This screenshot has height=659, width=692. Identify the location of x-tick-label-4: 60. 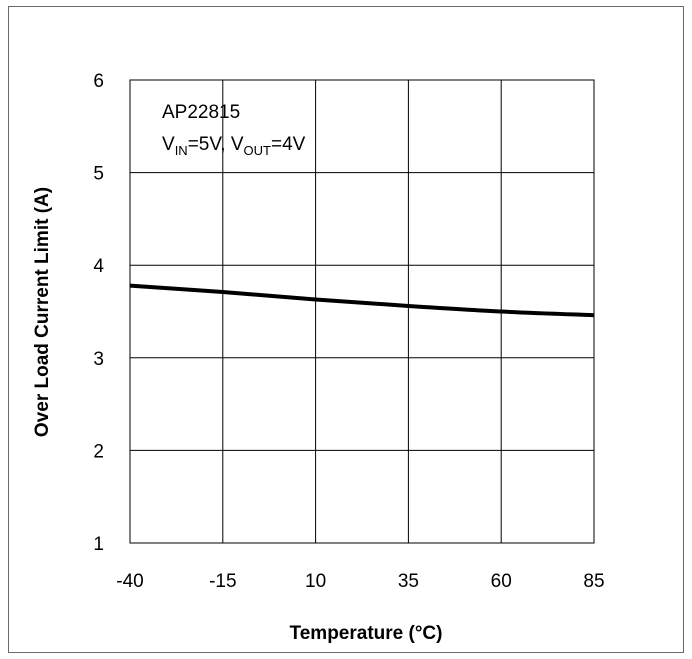
(501, 581).